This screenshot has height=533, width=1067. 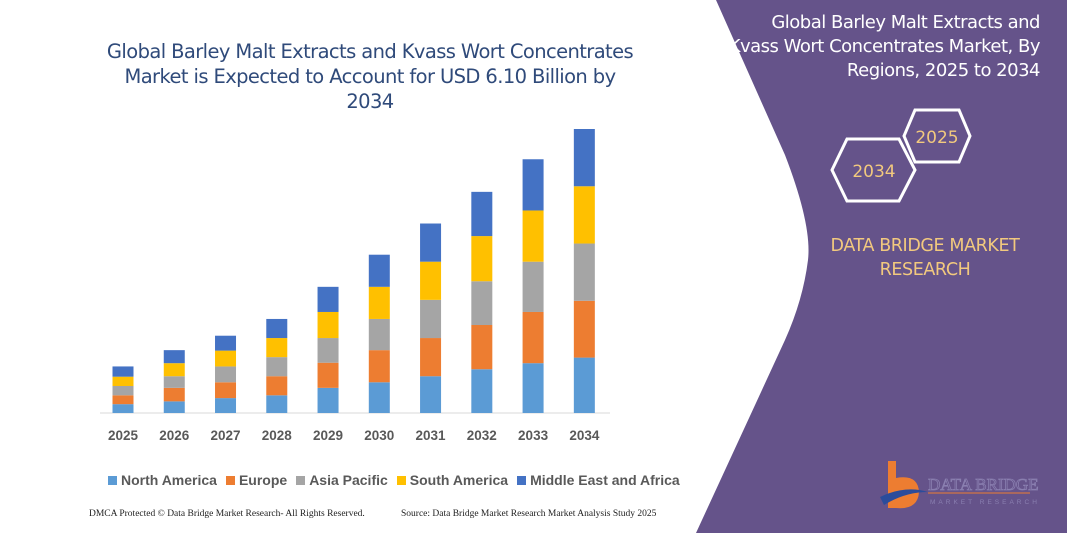 I want to click on legend-item: Middle East and Africa, so click(x=598, y=480).